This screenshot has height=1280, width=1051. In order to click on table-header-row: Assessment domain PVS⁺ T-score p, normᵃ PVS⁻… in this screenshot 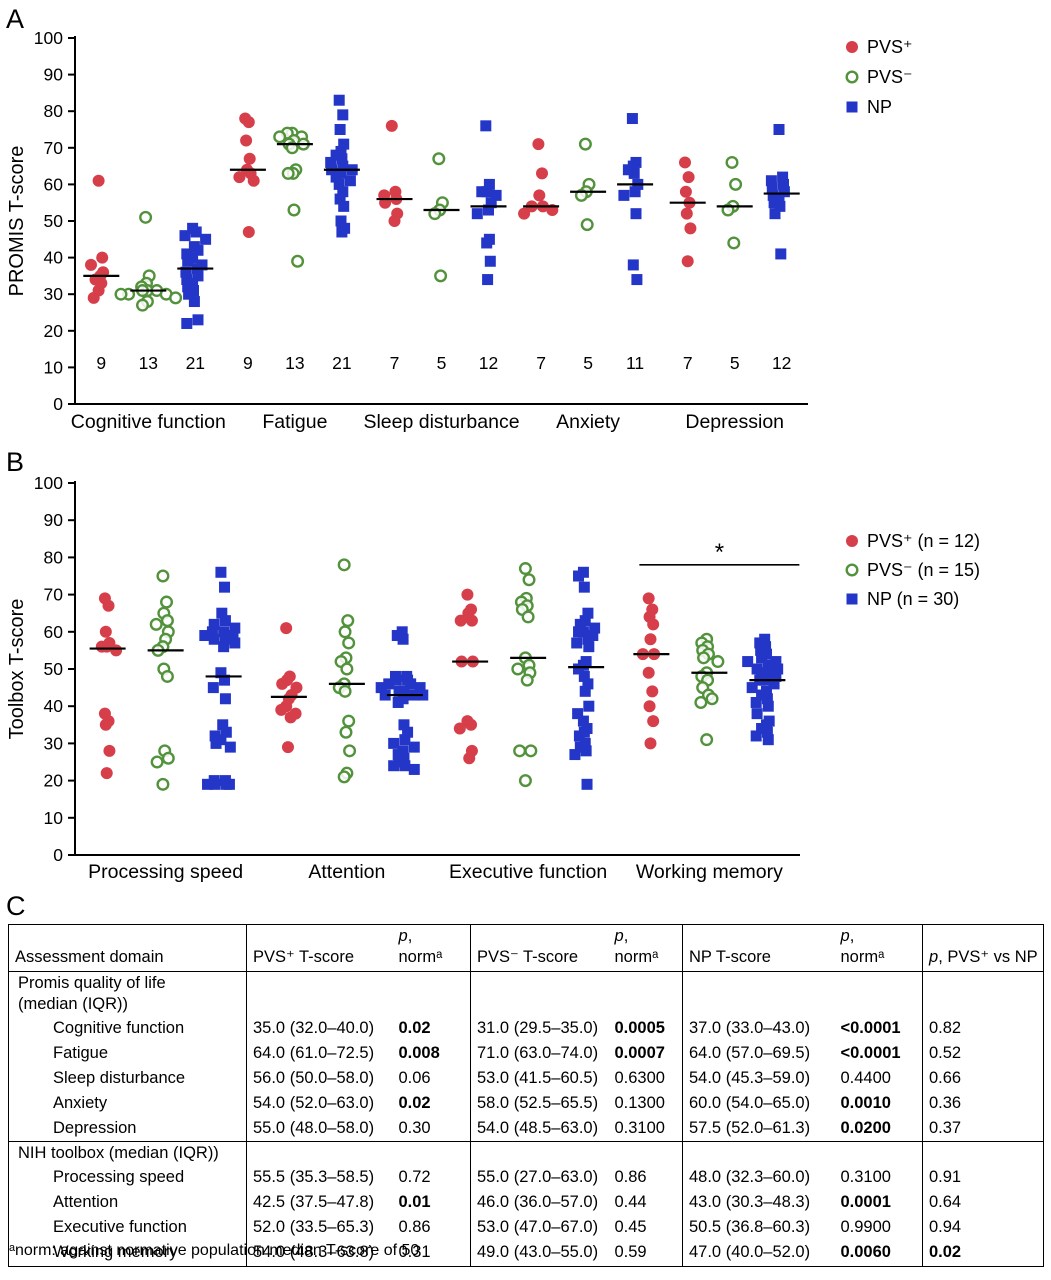, I will do `click(526, 948)`.